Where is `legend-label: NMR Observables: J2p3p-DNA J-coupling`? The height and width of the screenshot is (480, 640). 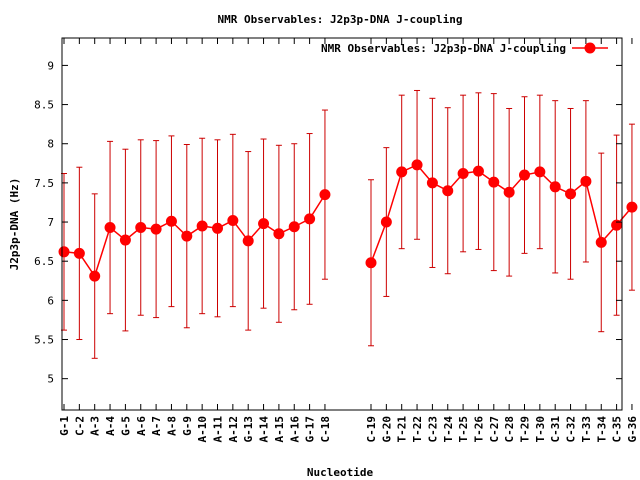
legend-label: NMR Observables: J2p3p-DNA J-coupling is located at coordinates (443, 48).